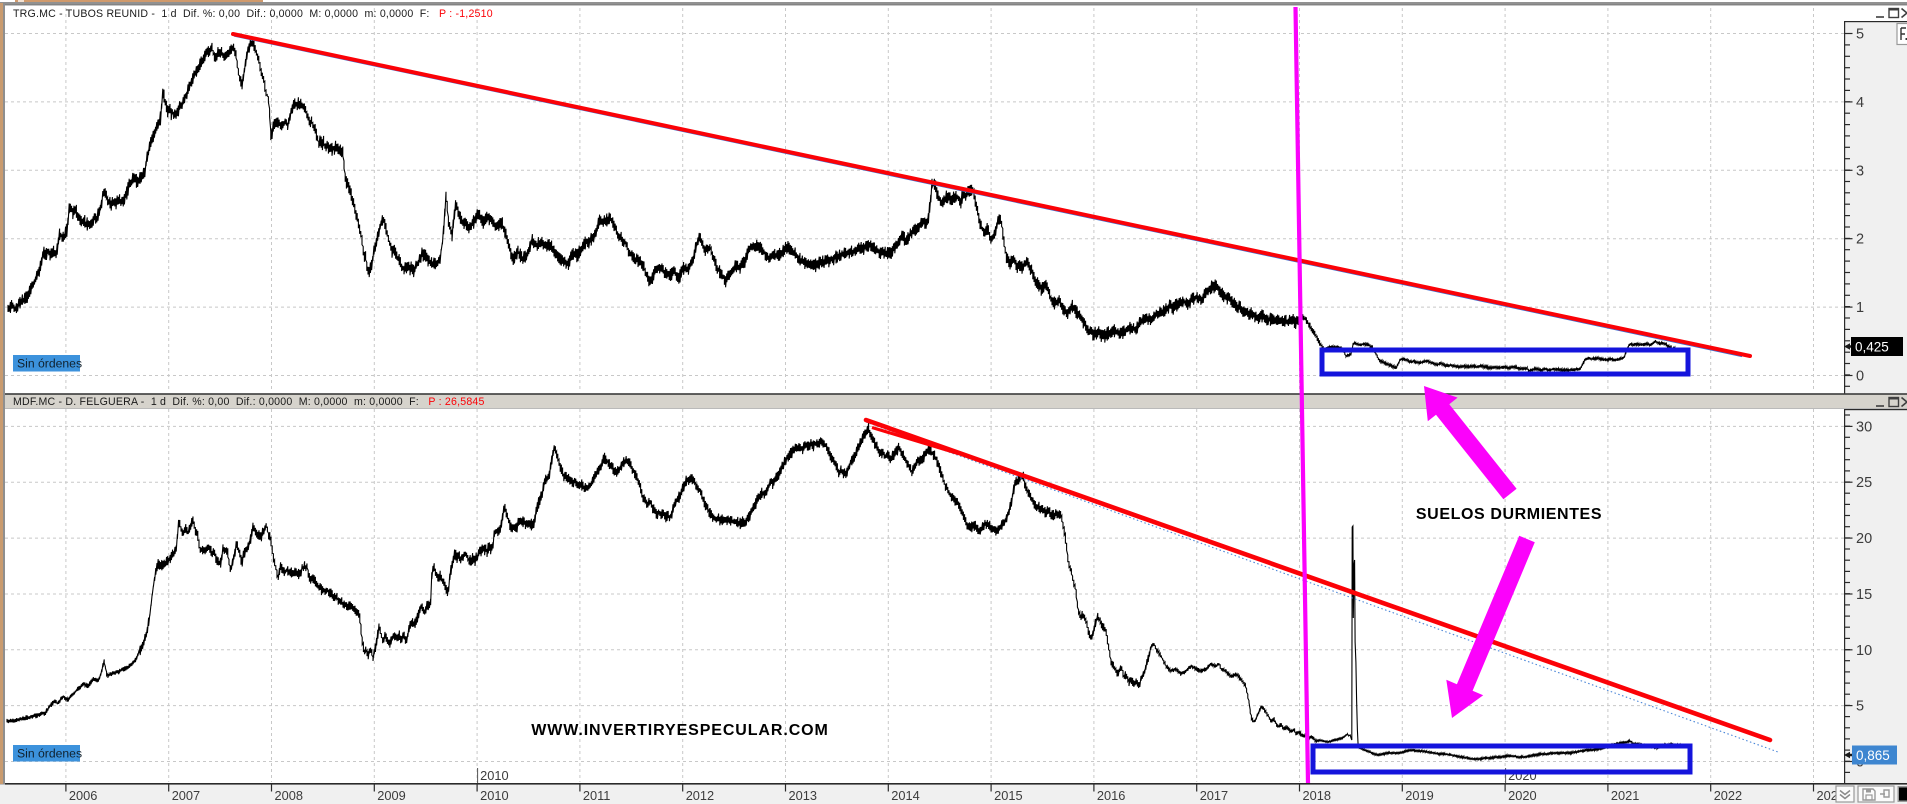 The image size is (1907, 804). What do you see at coordinates (1111, 795) in the screenshot?
I see `svg-text: 2016` at bounding box center [1111, 795].